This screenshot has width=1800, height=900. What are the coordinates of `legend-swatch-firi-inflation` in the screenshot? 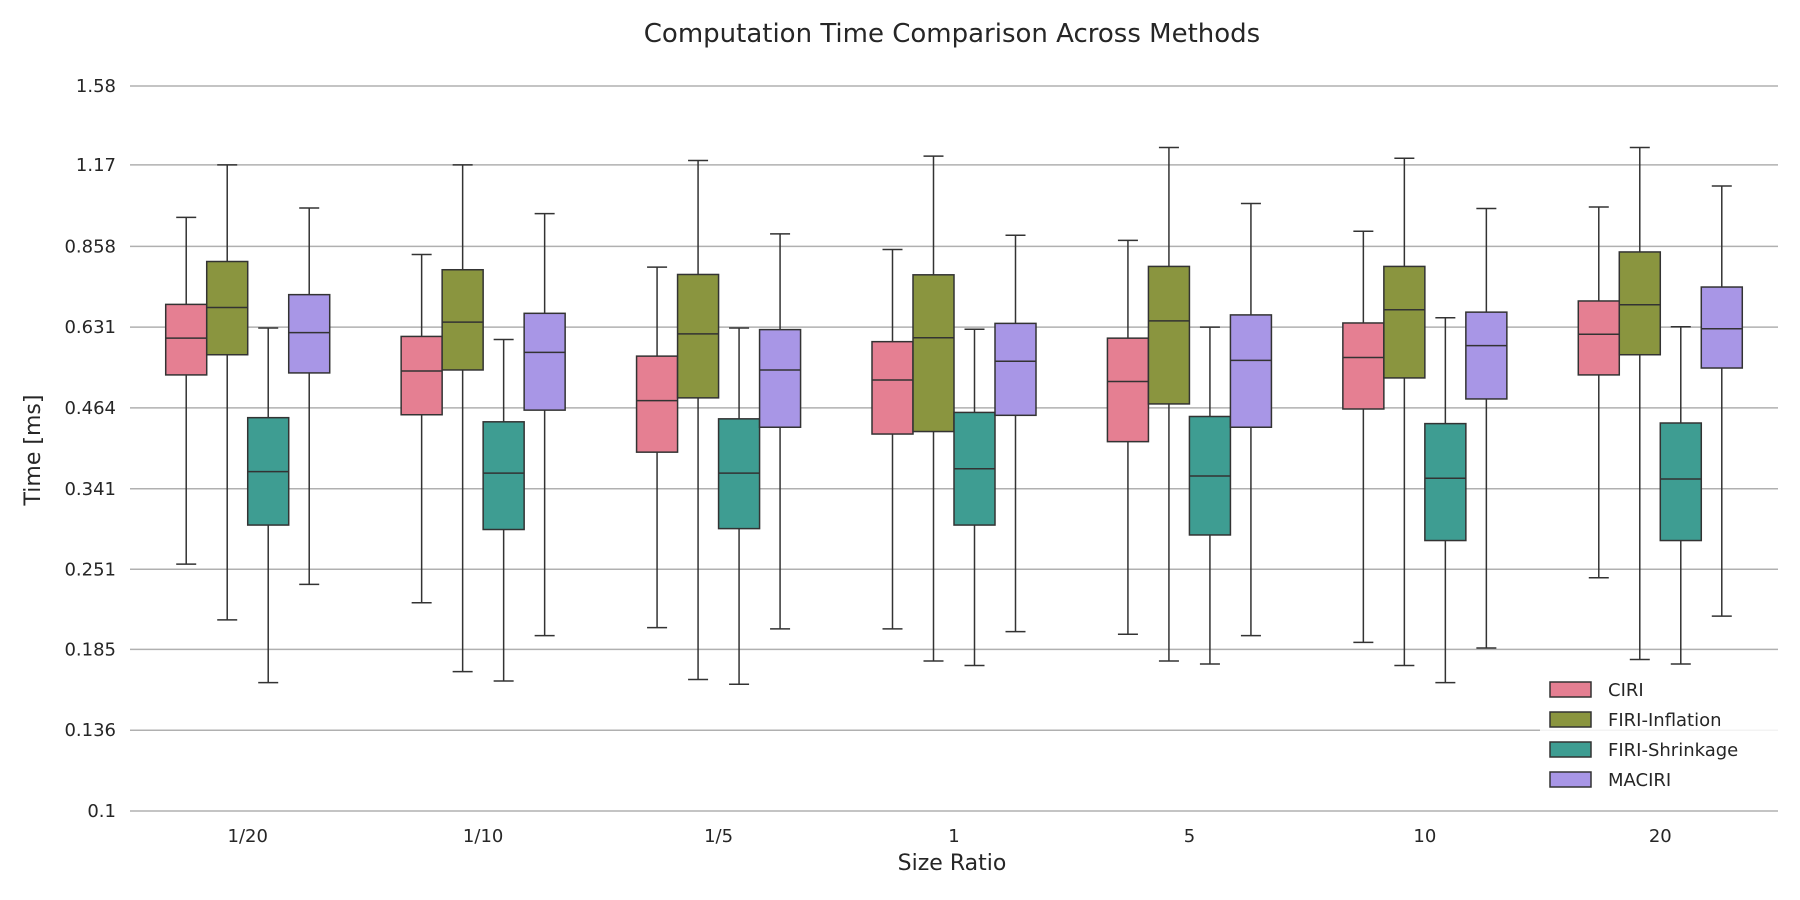 It's located at (1570, 719).